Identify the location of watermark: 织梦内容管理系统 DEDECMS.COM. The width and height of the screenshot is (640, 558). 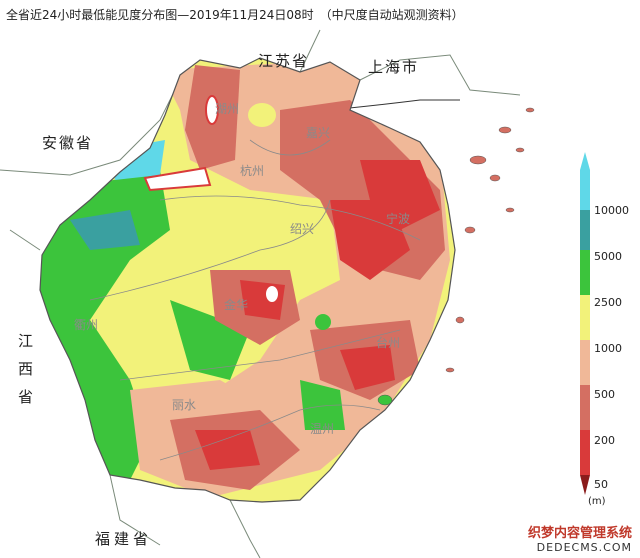
(580, 538).